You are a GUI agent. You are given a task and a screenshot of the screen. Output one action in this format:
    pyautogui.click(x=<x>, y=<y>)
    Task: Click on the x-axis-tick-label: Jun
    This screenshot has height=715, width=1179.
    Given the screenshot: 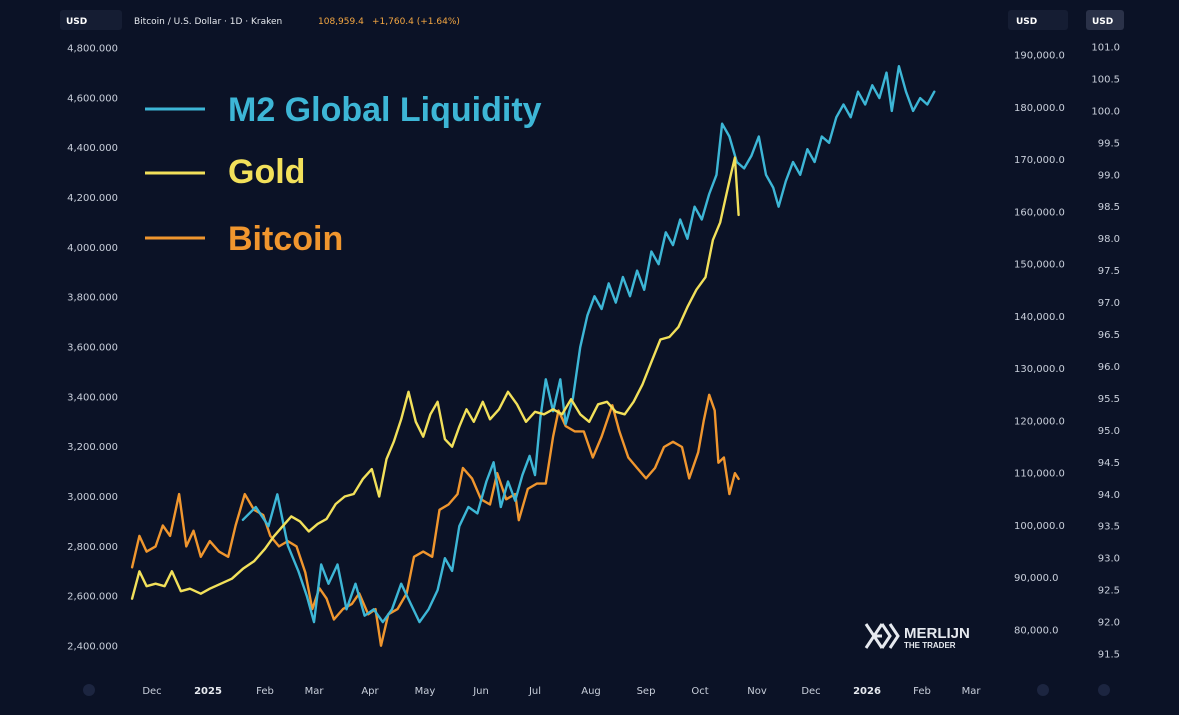 What is the action you would take?
    pyautogui.click(x=480, y=691)
    